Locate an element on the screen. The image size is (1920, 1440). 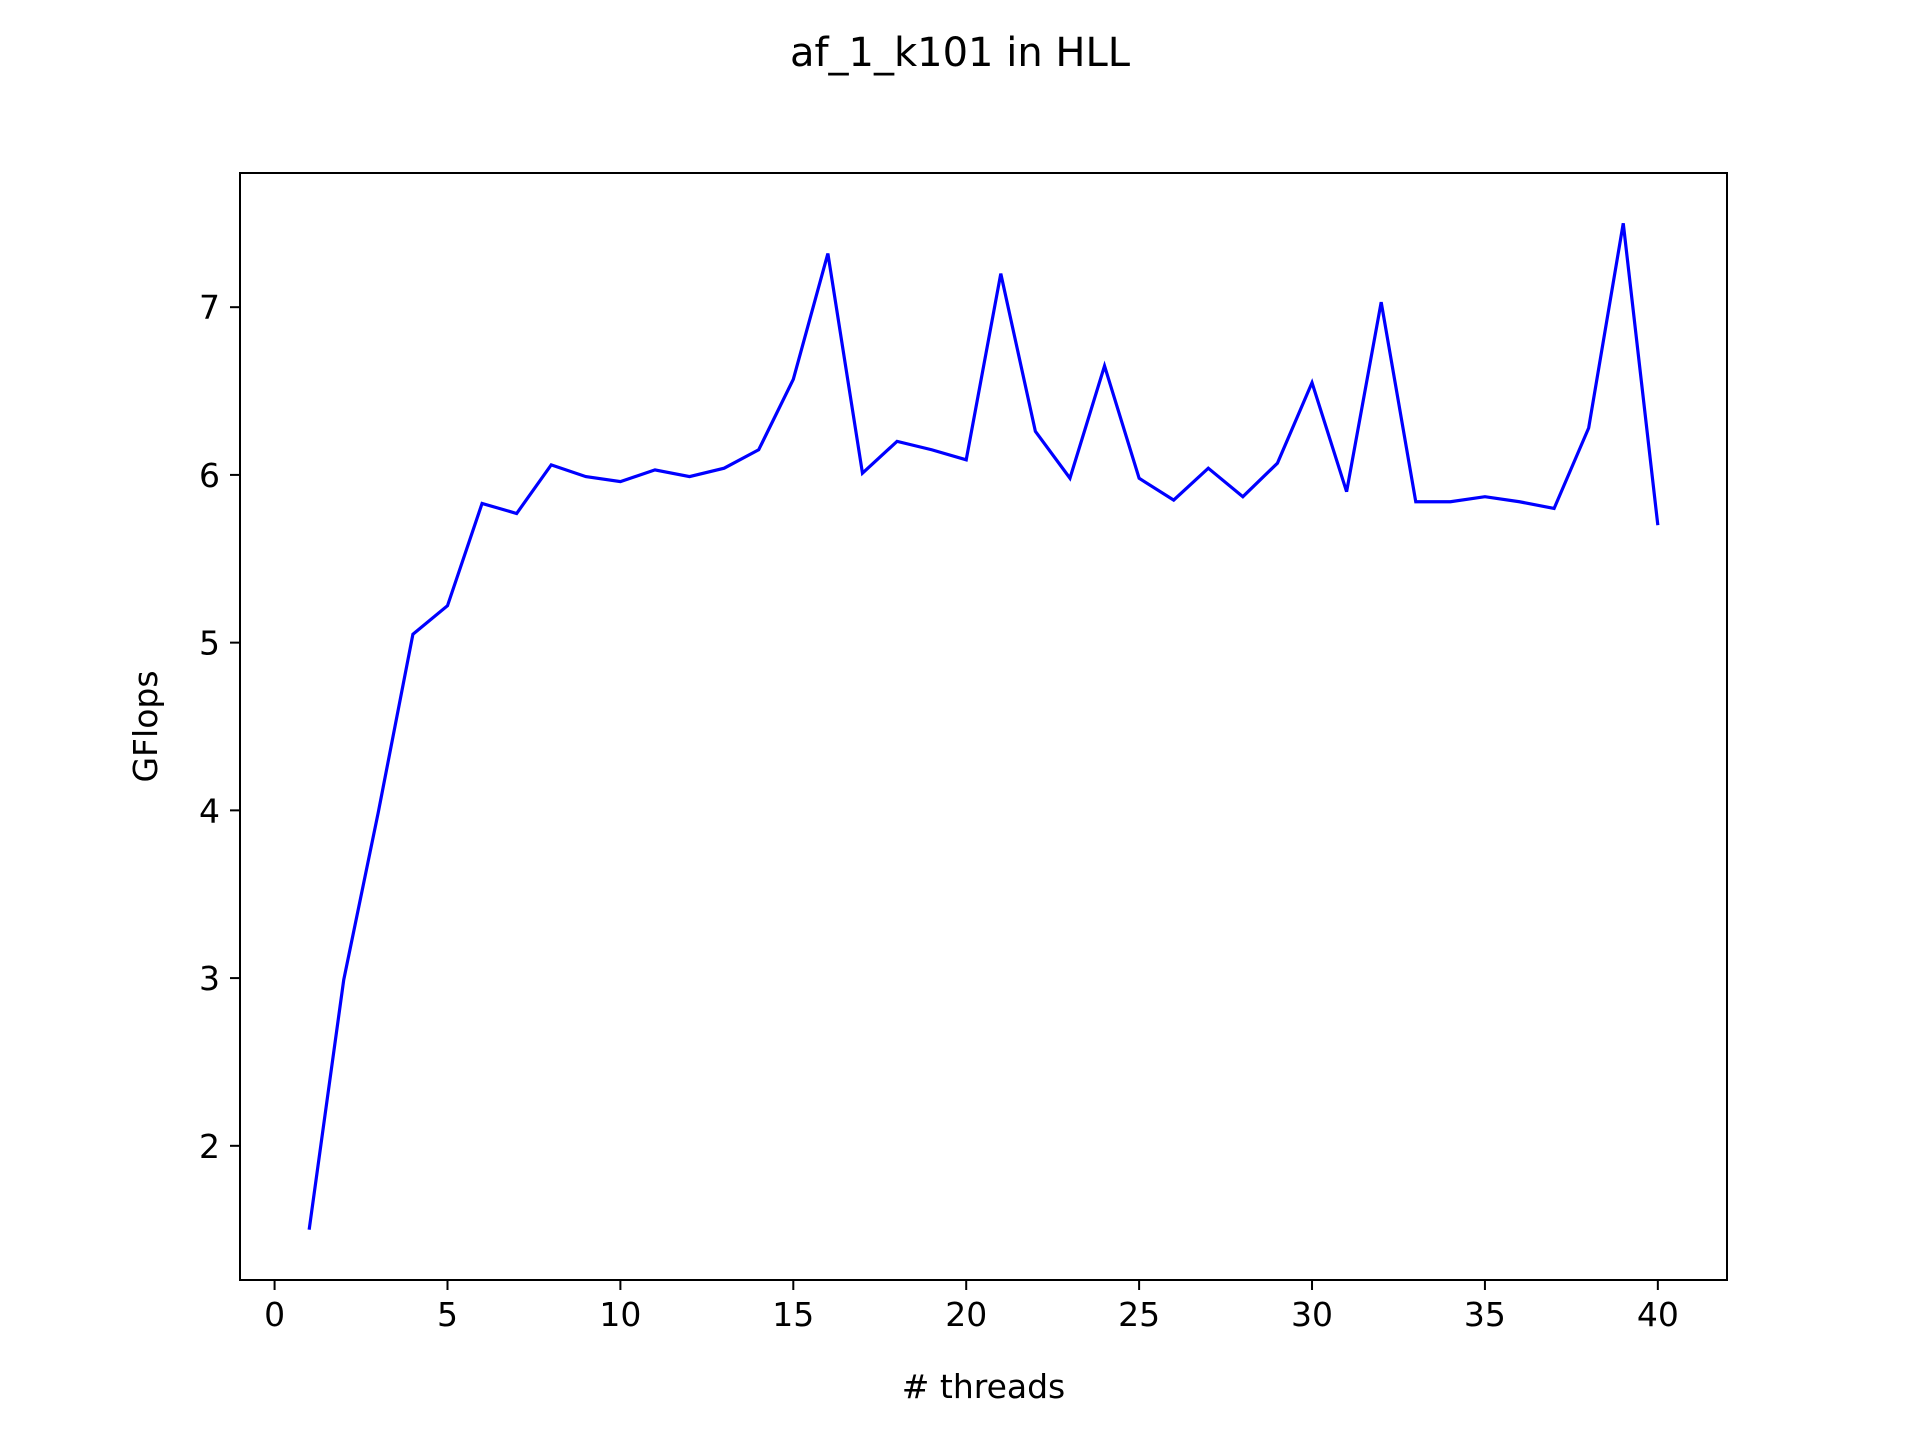
y-axis: 2 3 4 5 6 7 is located at coordinates (219, 727).